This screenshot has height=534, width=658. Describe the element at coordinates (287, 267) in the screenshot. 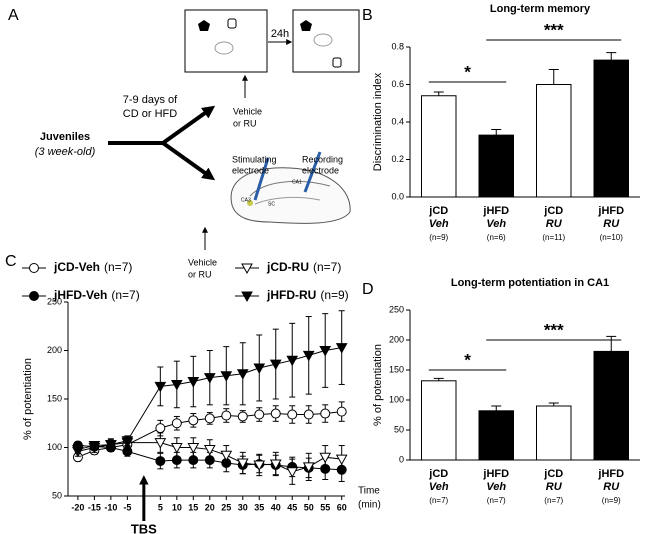

I see `legend-label: jCD-RU` at that location.